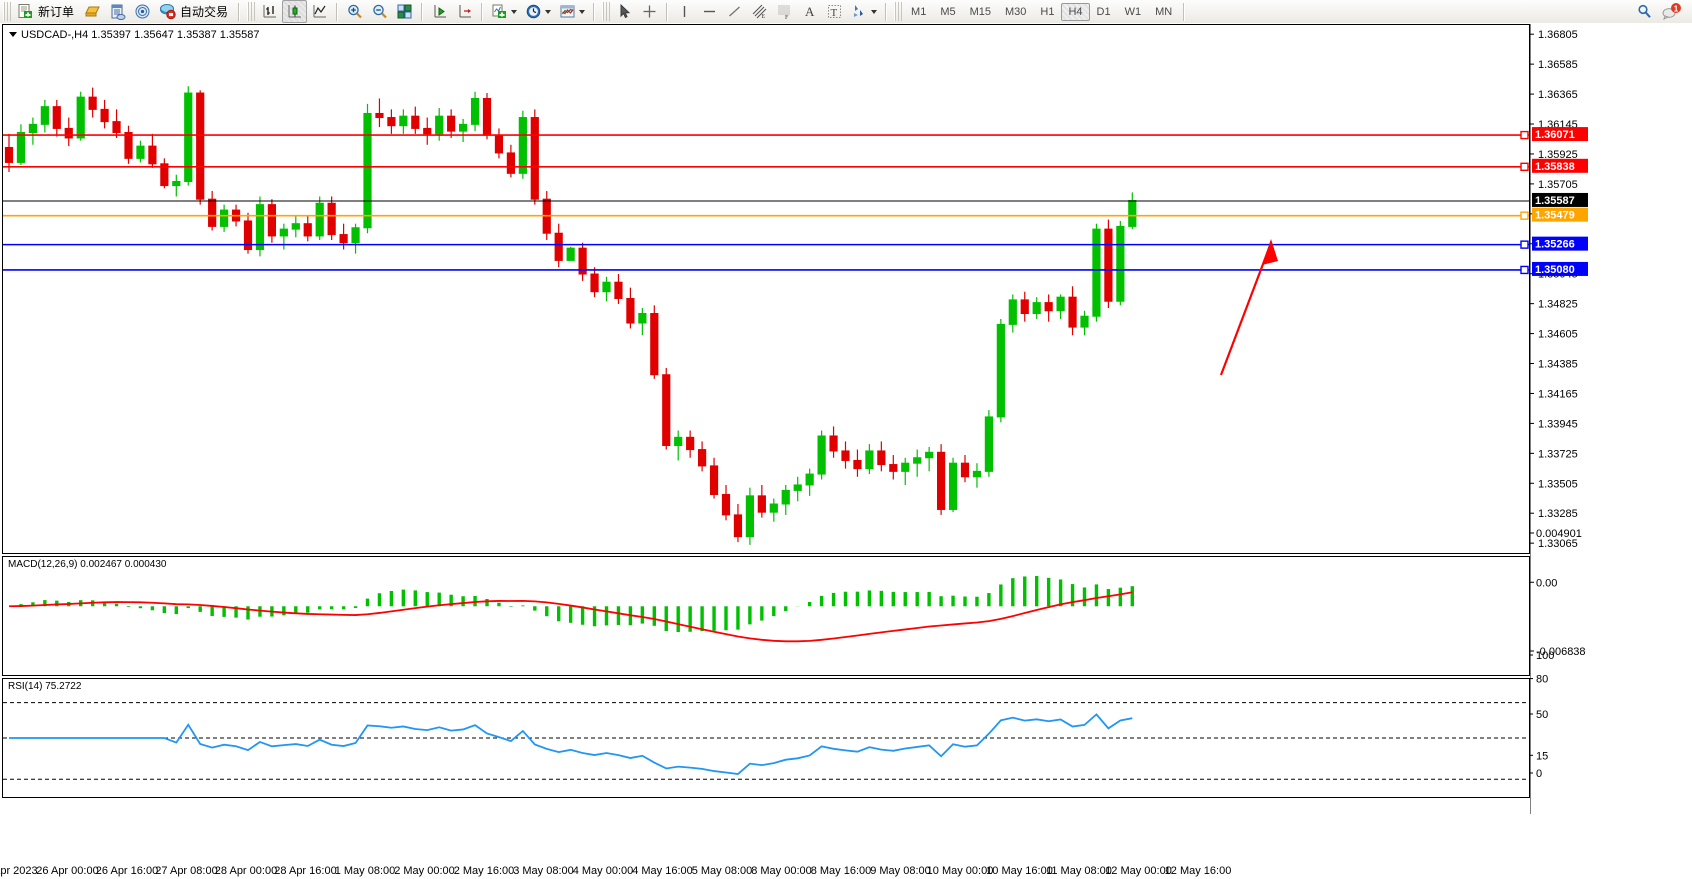  I want to click on navigator-button, so click(142, 11).